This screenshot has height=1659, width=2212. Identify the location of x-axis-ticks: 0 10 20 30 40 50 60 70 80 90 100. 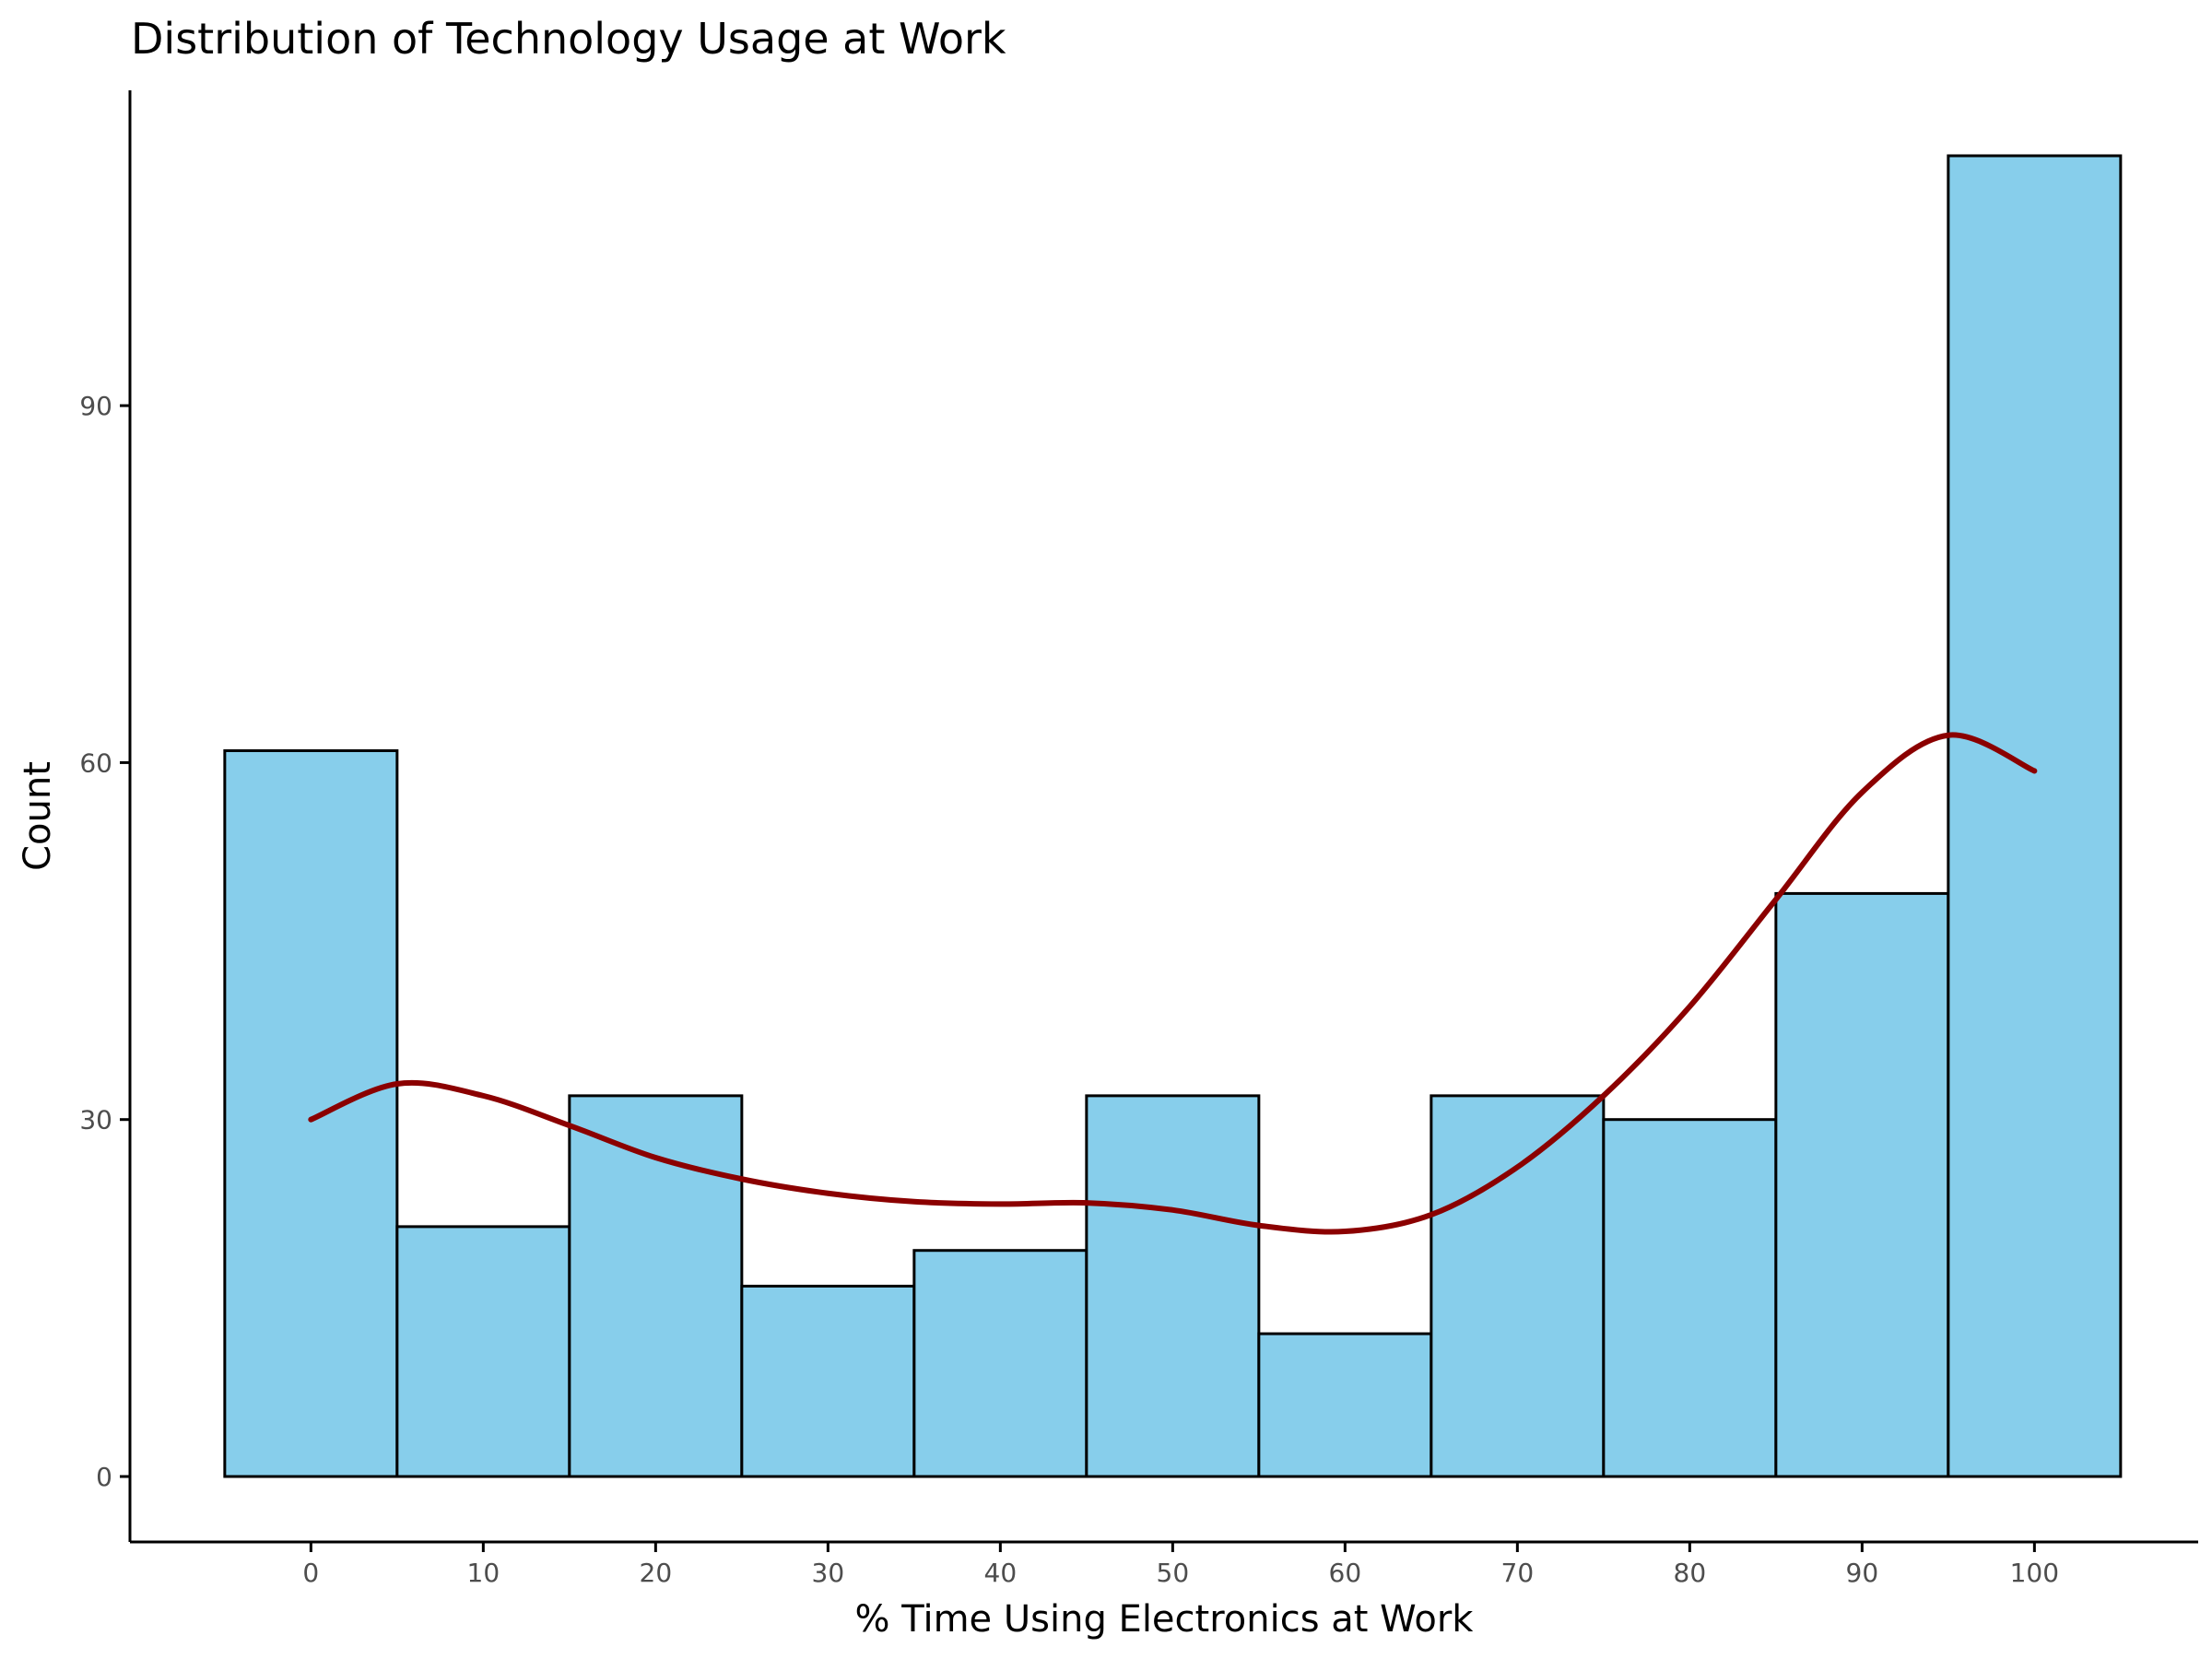
(1180, 1565).